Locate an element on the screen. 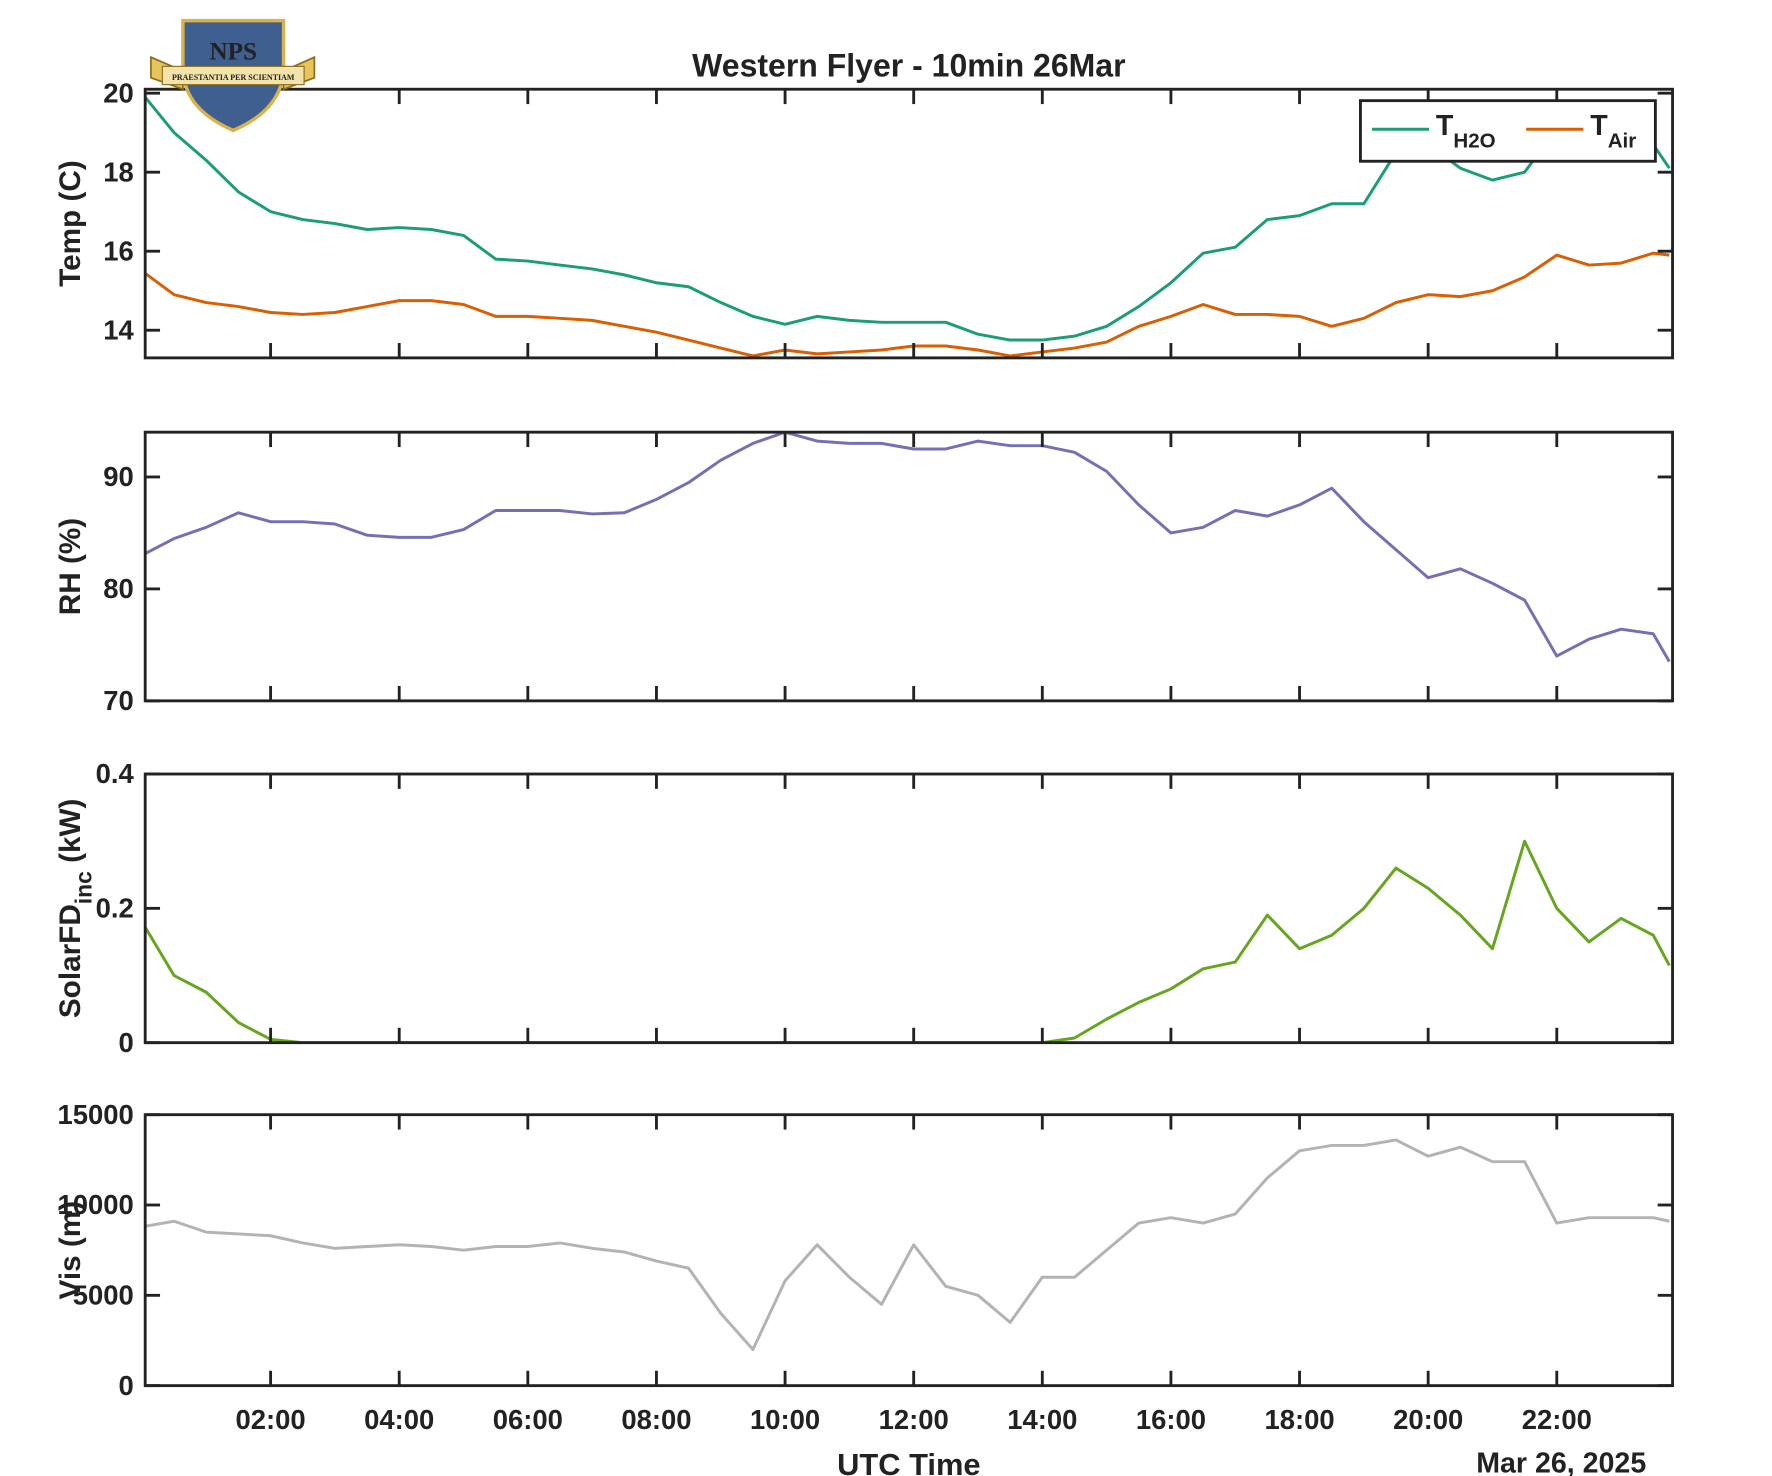 The height and width of the screenshot is (1476, 1772). x-axis-label: UTC Time is located at coordinates (908, 1461).